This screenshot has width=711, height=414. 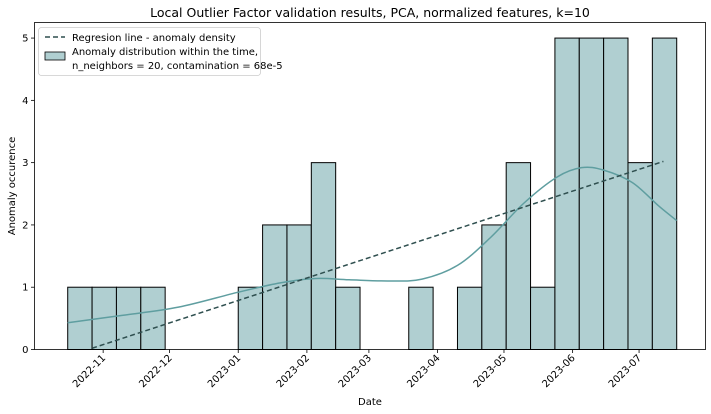 What do you see at coordinates (224, 371) in the screenshot?
I see `x-tick-label: 2023-01` at bounding box center [224, 371].